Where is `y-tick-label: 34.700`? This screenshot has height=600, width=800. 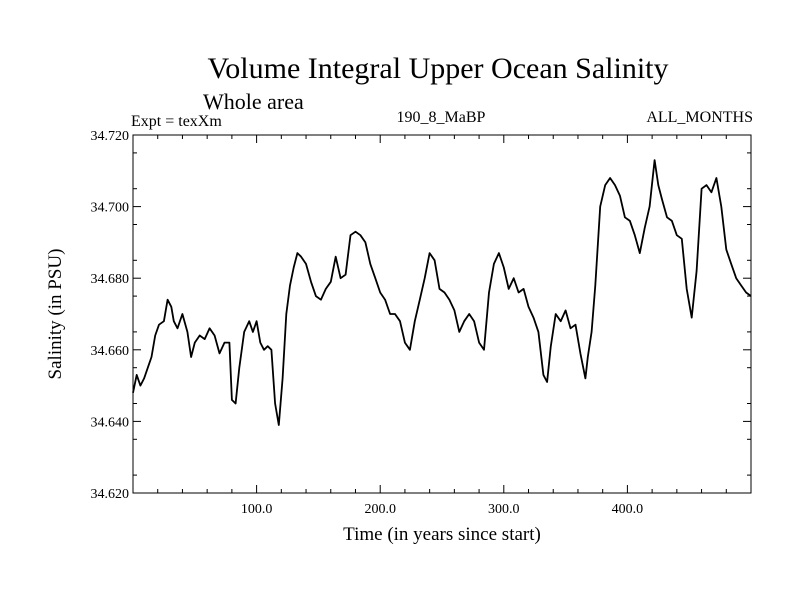 y-tick-label: 34.700 is located at coordinates (110, 208).